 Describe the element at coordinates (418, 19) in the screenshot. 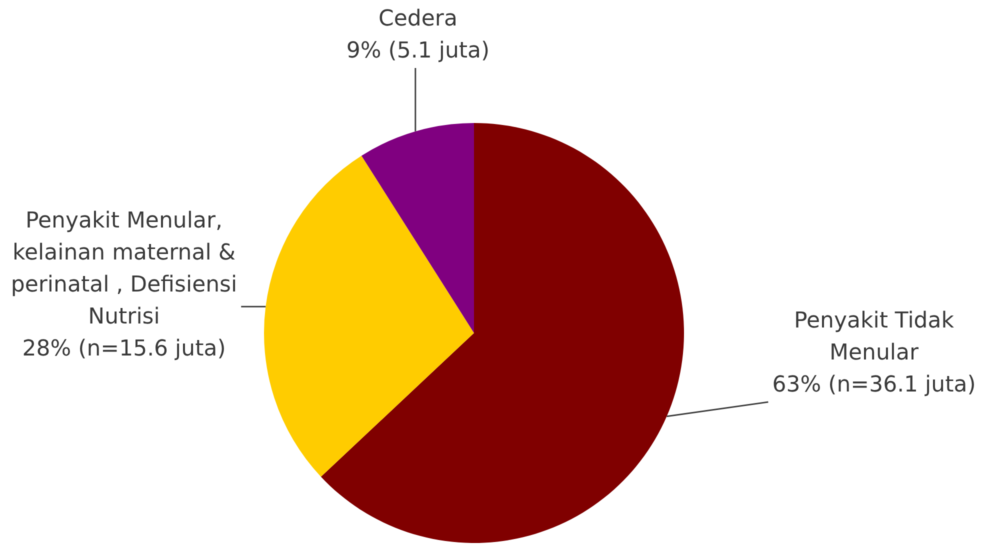

I see `slice-label: Cedera` at that location.